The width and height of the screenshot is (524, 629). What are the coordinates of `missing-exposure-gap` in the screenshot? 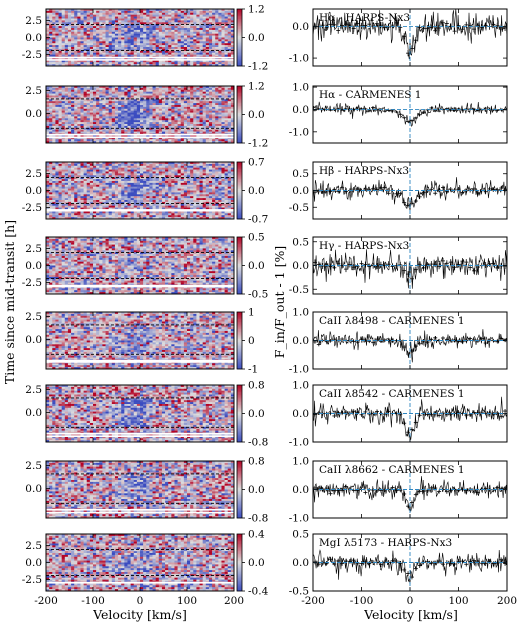 It's located at (140, 60).